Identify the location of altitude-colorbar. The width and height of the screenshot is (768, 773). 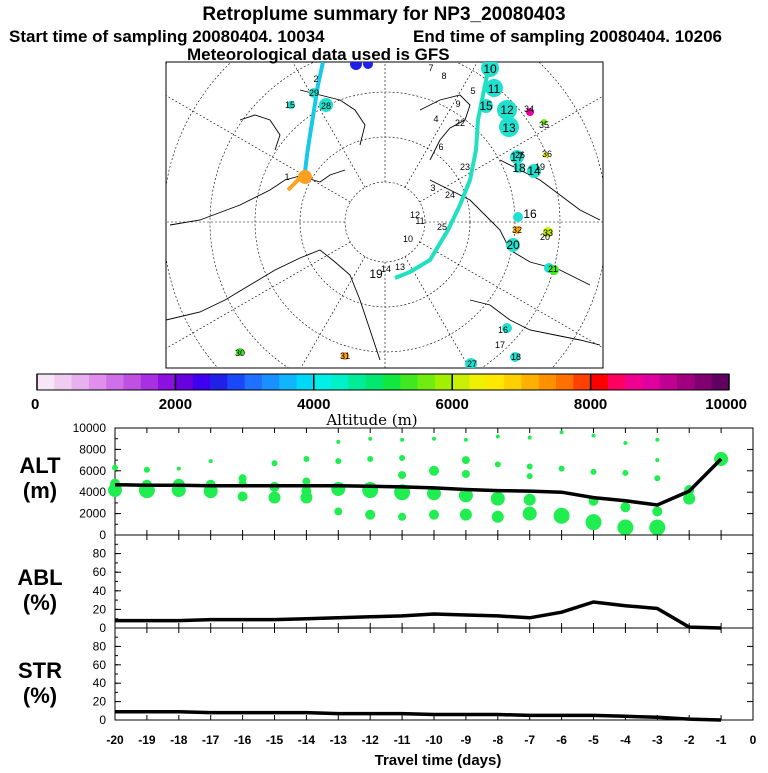
(383, 382).